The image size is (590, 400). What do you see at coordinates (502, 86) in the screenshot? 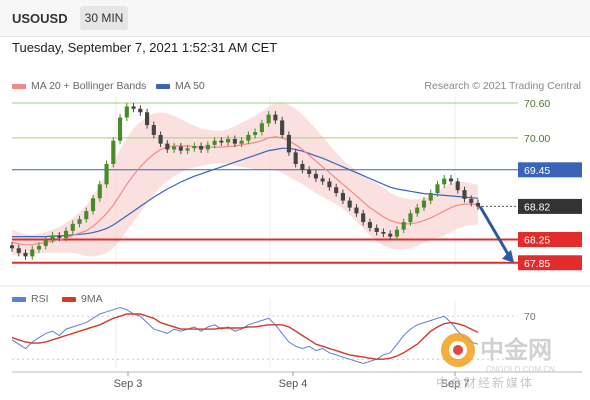
I see `research-credit: Research © 2021 Trading Central` at bounding box center [502, 86].